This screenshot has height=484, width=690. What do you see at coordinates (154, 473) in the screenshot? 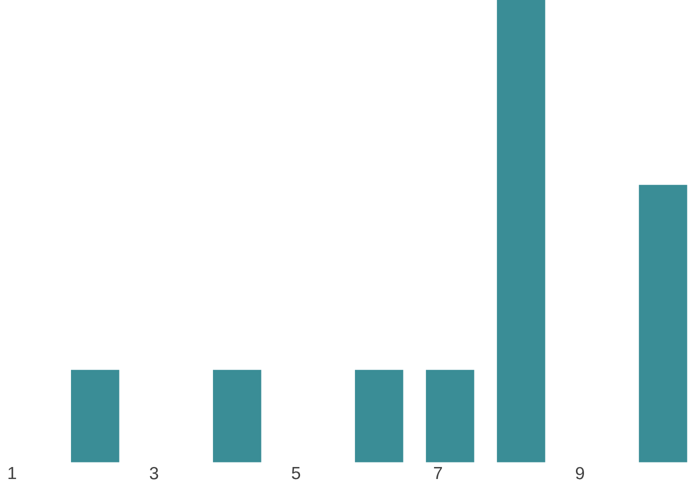
I see `x-tick-label: 3` at bounding box center [154, 473].